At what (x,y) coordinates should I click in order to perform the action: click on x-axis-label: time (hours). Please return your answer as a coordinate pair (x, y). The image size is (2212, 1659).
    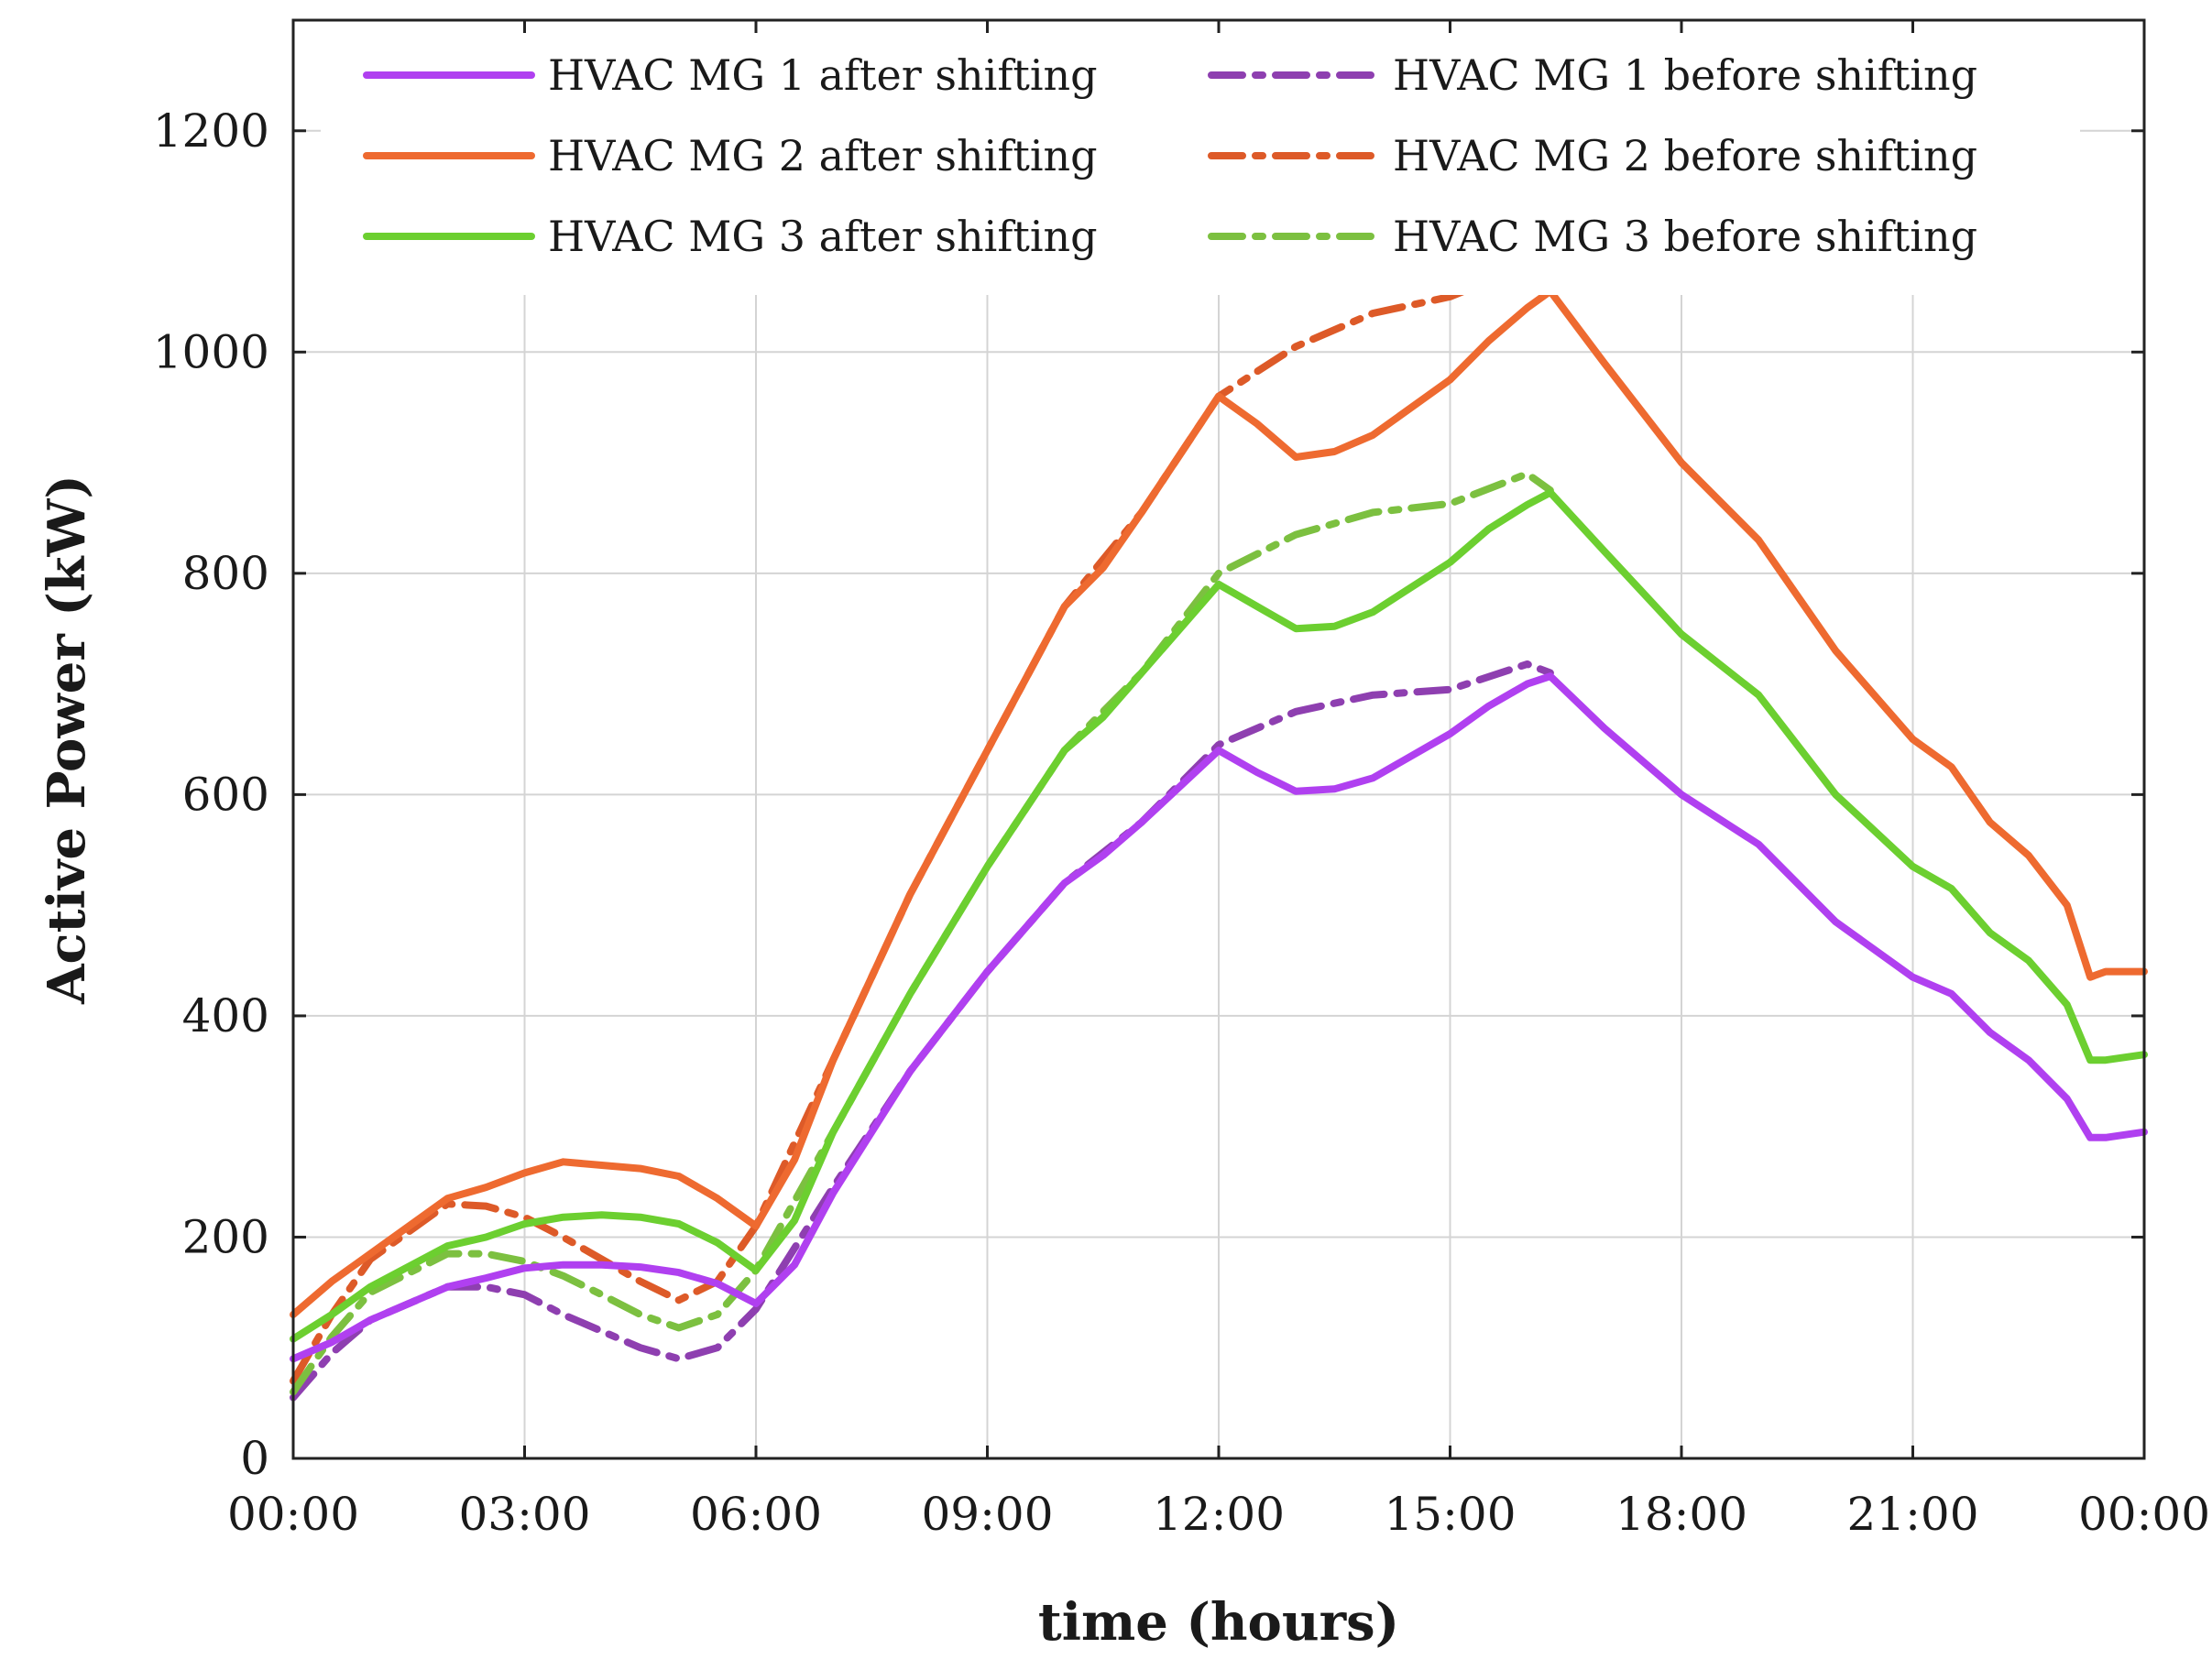
    Looking at the image, I should click on (1218, 1622).